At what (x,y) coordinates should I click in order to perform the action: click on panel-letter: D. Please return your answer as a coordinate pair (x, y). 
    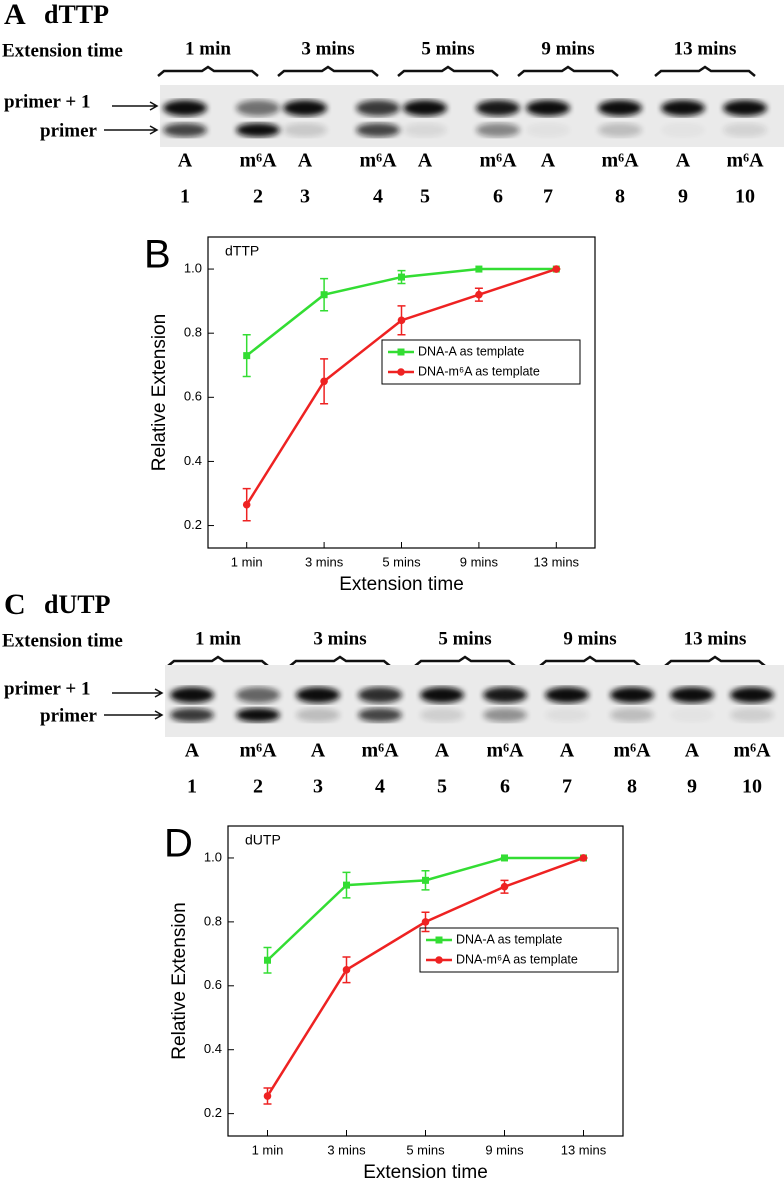
    Looking at the image, I should click on (178, 844).